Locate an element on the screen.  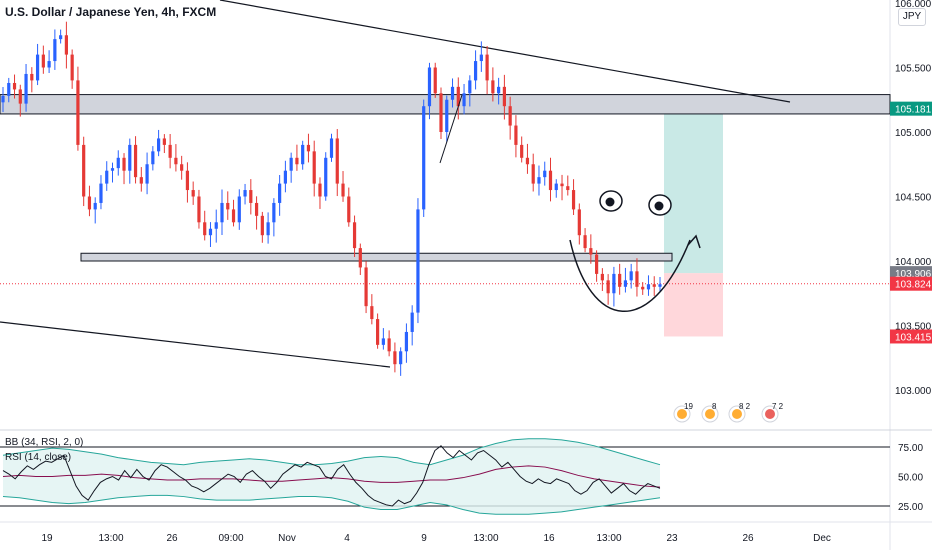
rsi-indicator-label: RSI (14, close) is located at coordinates (38, 457).